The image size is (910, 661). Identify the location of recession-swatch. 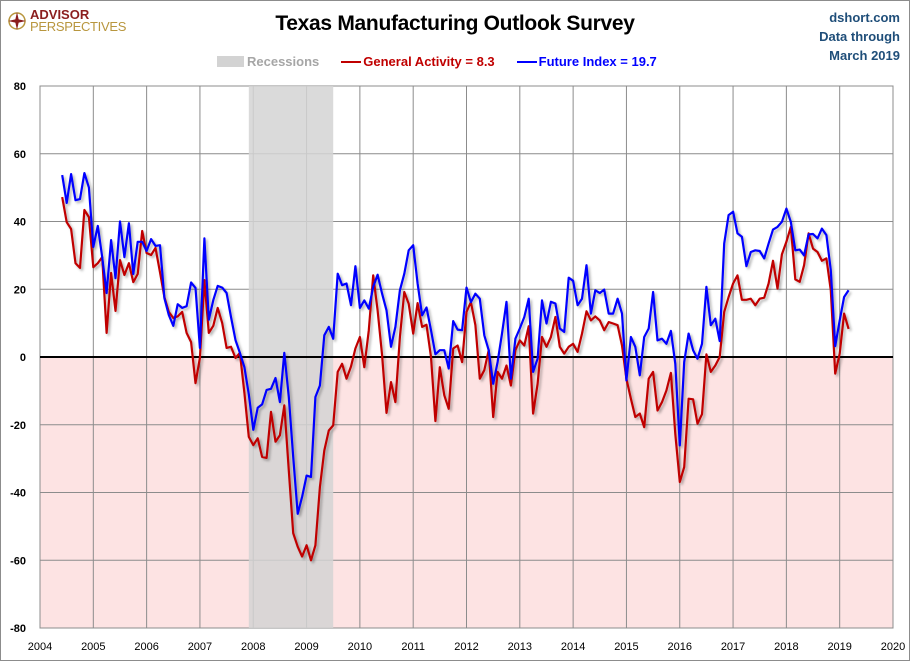
(230, 61).